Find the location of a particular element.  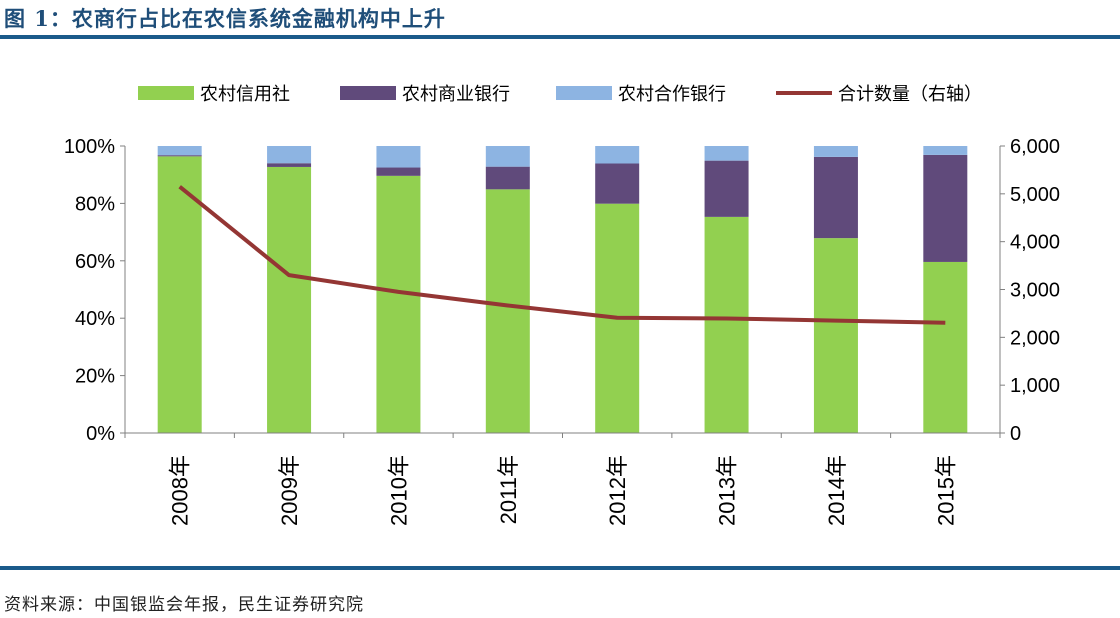

y-left-tick-label: 40% is located at coordinates (95, 319).